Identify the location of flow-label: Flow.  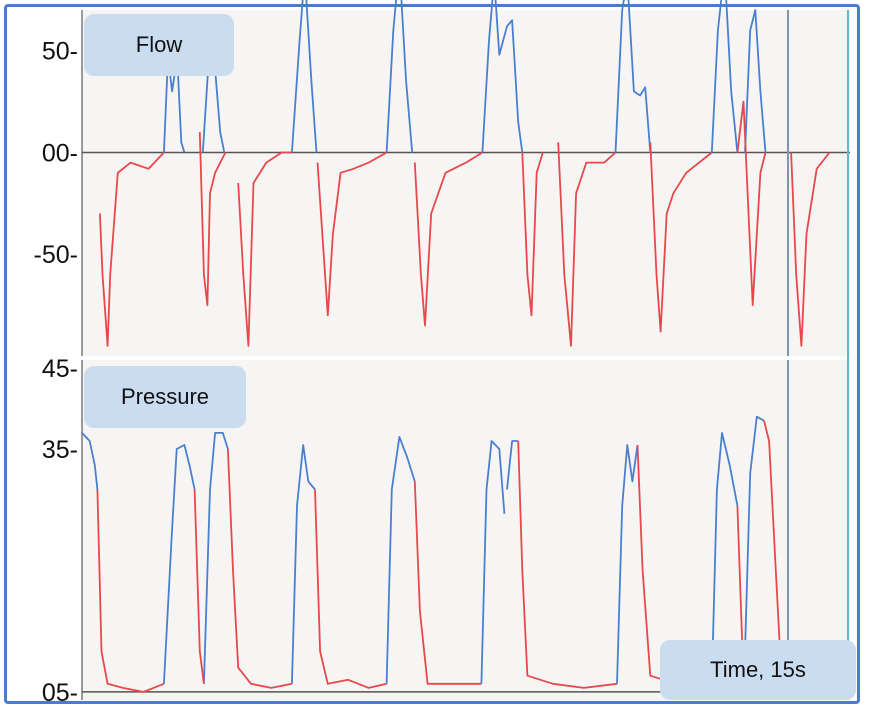
(159, 45).